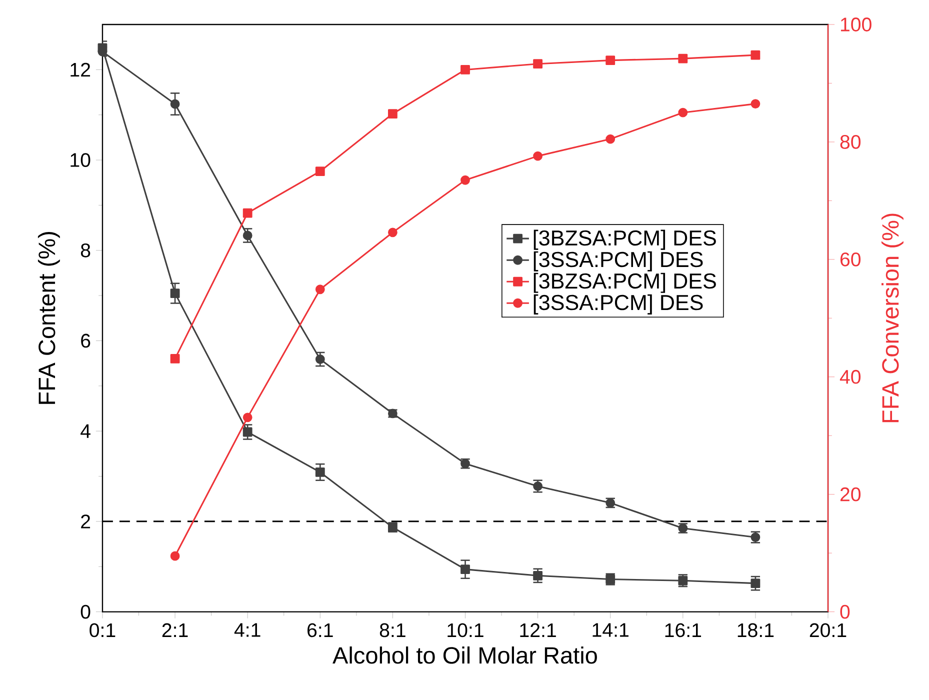  What do you see at coordinates (850, 259) in the screenshot?
I see `y2-tick-label: 60` at bounding box center [850, 259].